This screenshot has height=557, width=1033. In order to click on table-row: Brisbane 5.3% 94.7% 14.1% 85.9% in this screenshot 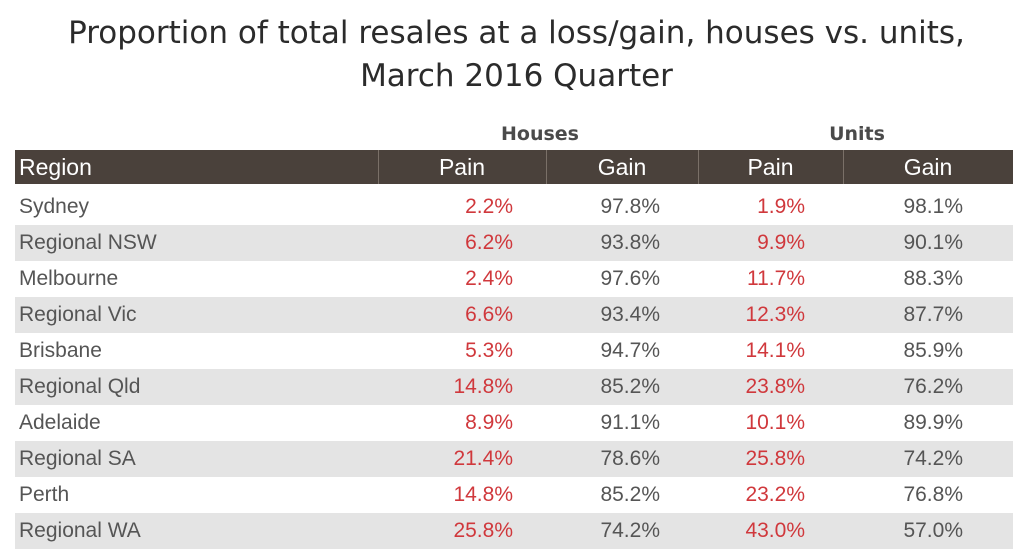, I will do `click(514, 351)`.